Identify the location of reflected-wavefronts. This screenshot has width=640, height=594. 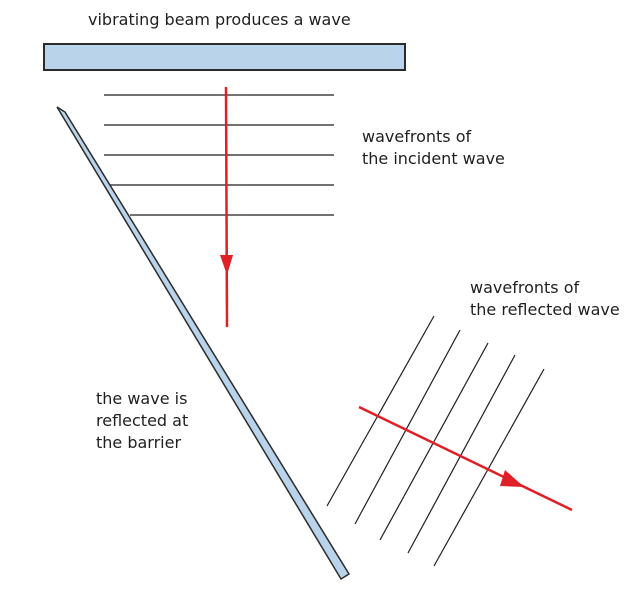
(435, 441).